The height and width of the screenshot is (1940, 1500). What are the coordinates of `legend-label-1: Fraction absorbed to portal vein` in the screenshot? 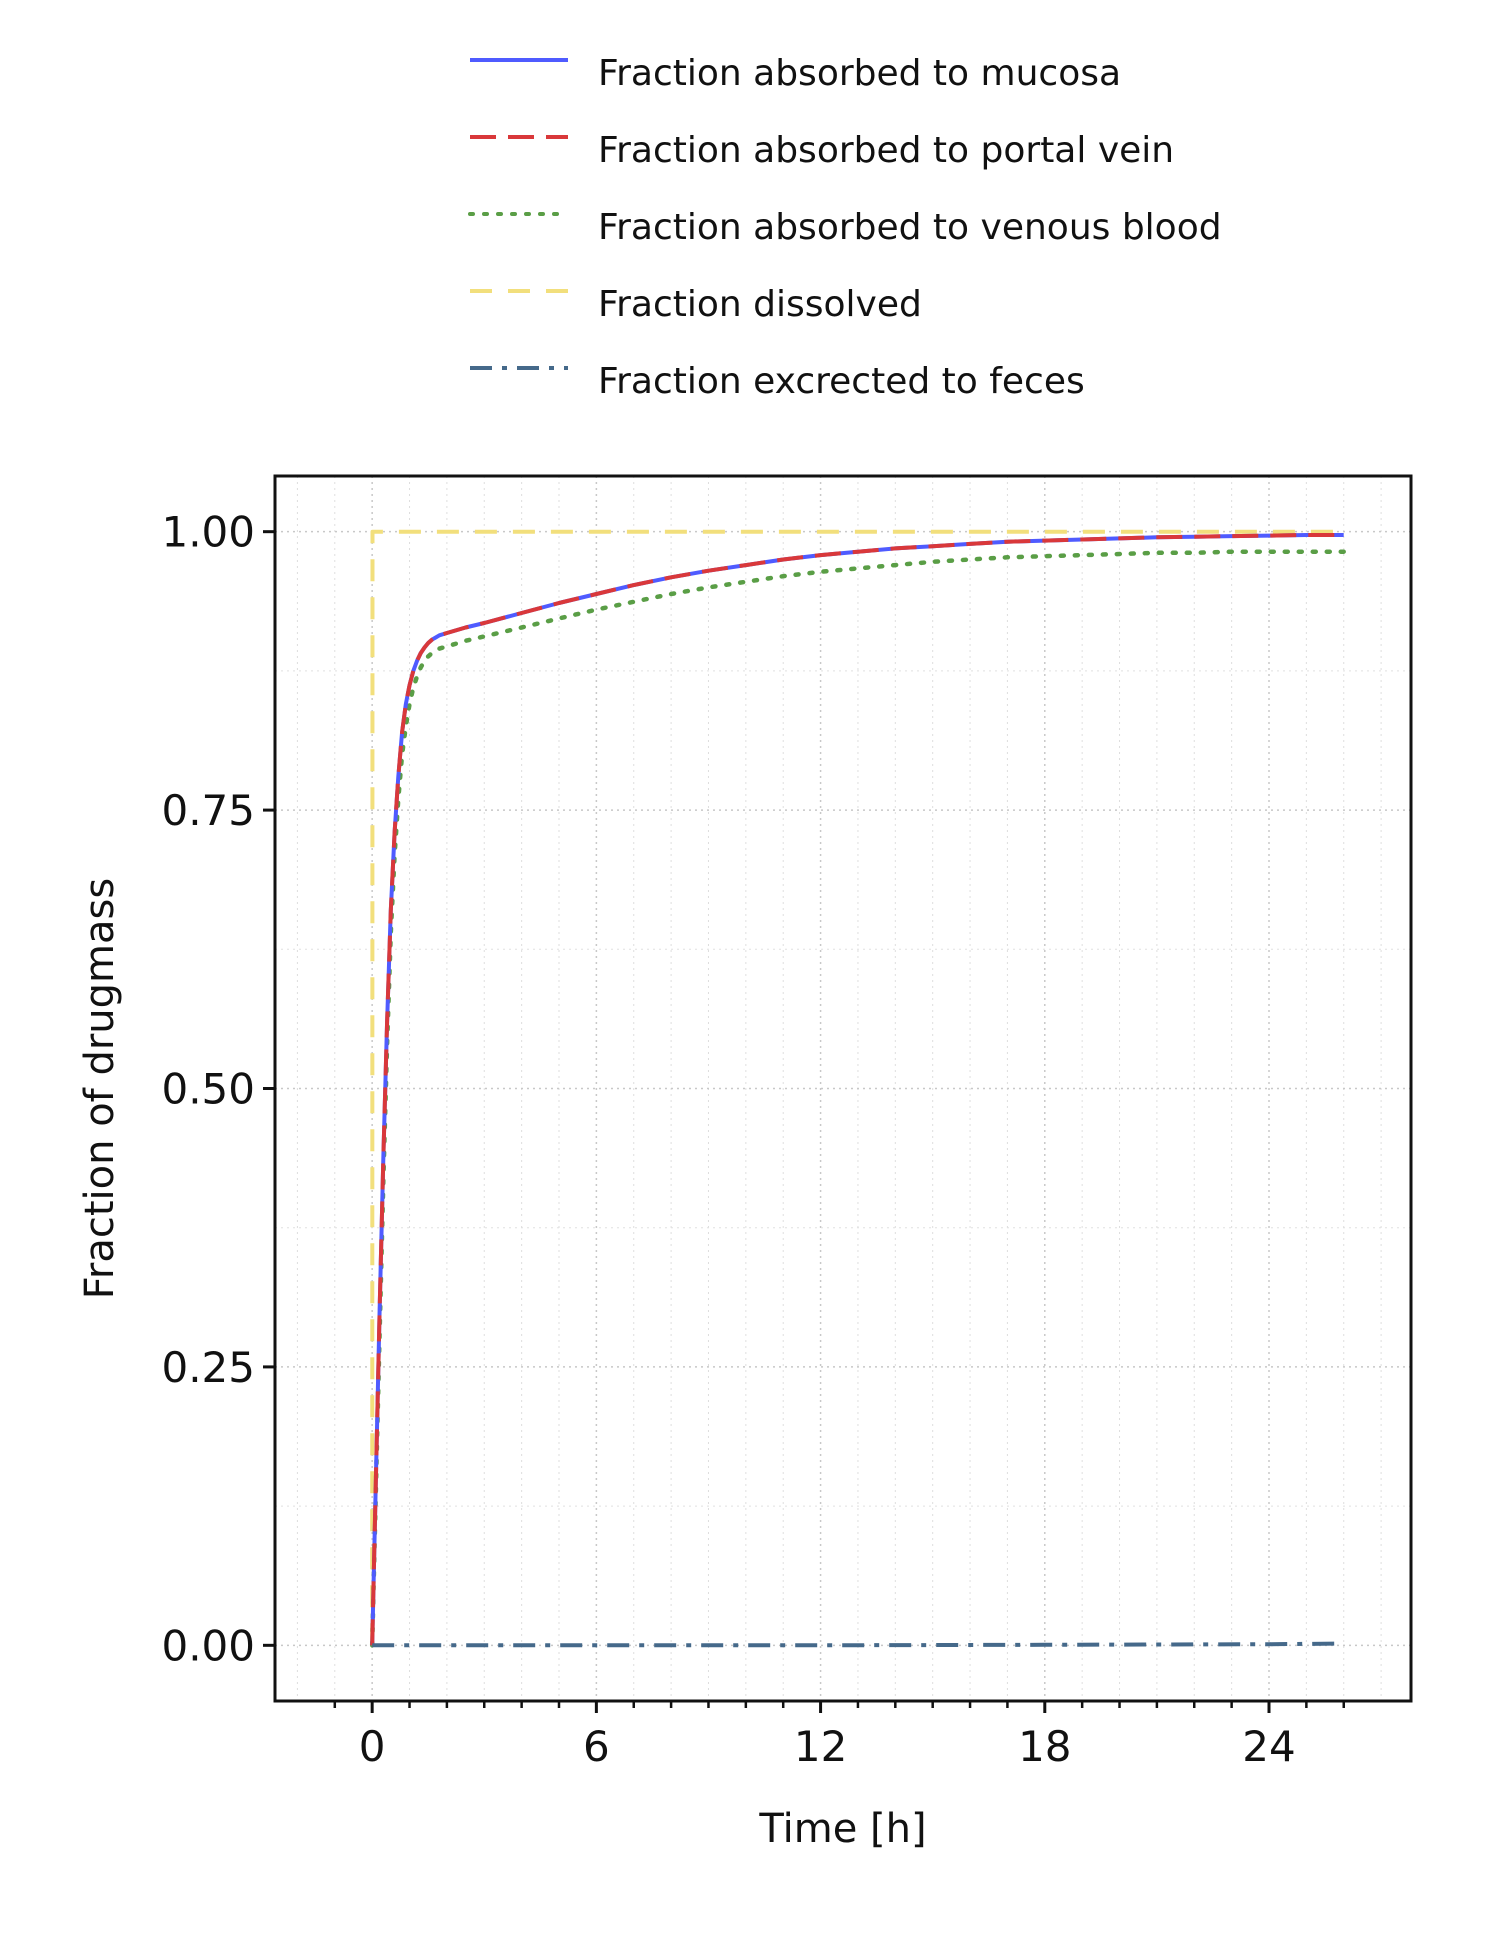 It's located at (886, 150).